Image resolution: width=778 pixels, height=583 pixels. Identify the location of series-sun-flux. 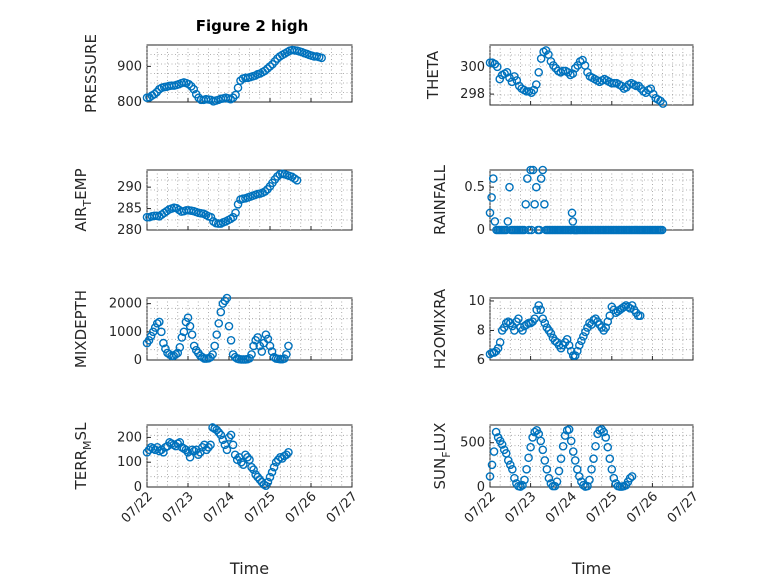
(561, 458).